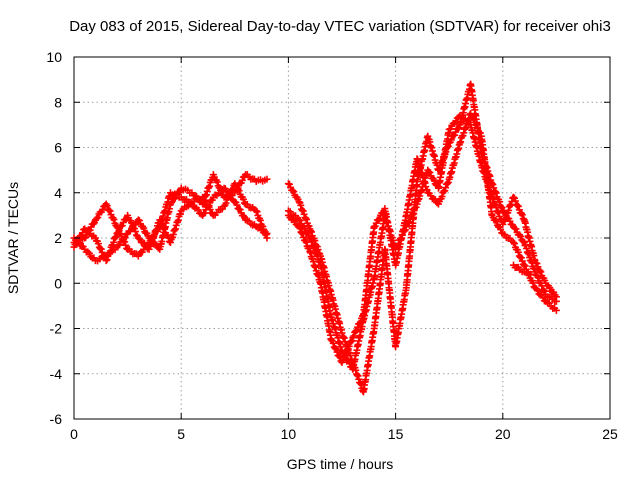 The image size is (640, 480). Describe the element at coordinates (396, 434) in the screenshot. I see `x-tick-label: 15` at that location.